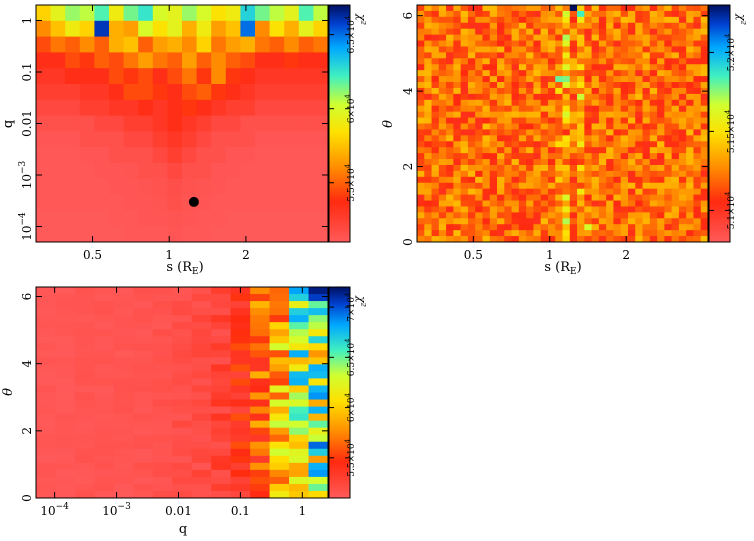 The image size is (754, 541). Describe the element at coordinates (361, 19) in the screenshot. I see `colorbar-label-s-q: χ²` at that location.